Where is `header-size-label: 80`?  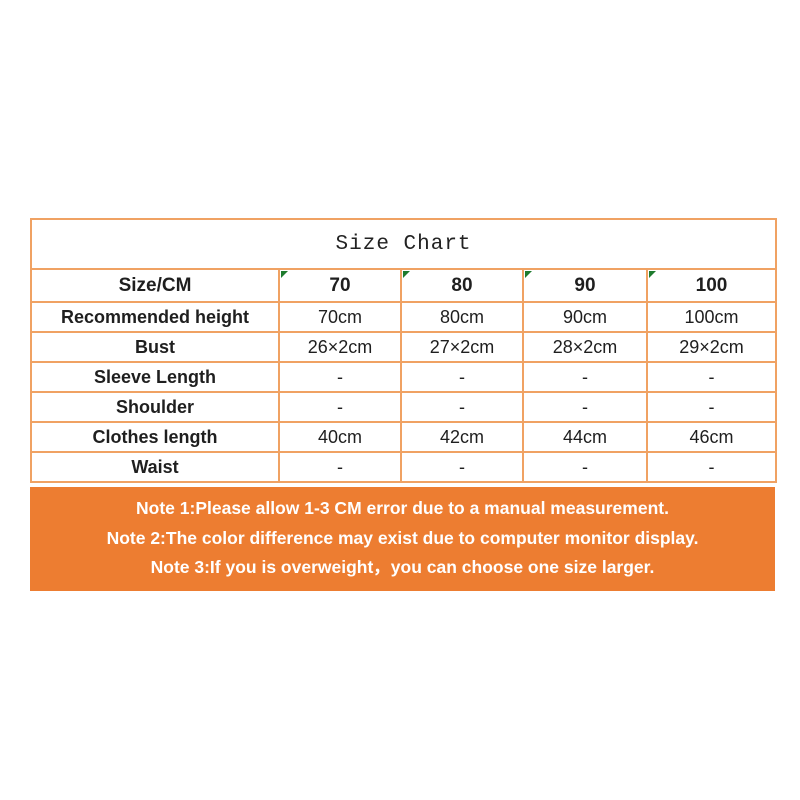 header-size-label: 80 is located at coordinates (462, 285).